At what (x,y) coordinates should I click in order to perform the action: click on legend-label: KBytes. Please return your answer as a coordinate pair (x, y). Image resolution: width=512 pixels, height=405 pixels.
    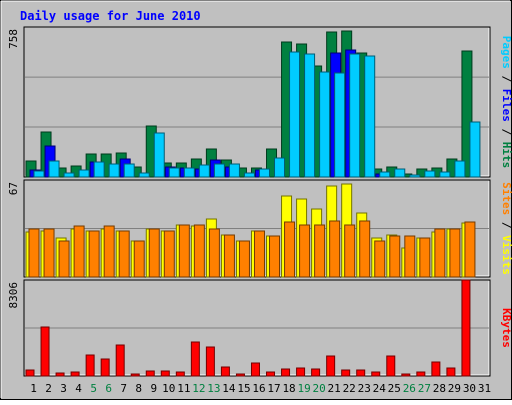
    Looking at the image, I should click on (506, 328).